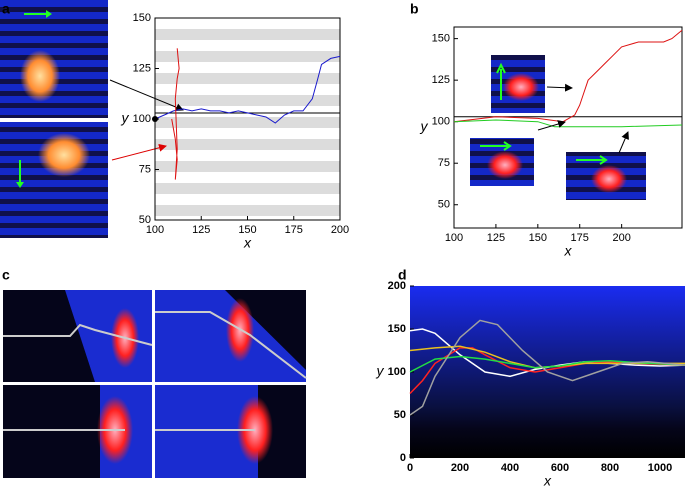  I want to click on y-tick-label: 200, so click(397, 286).